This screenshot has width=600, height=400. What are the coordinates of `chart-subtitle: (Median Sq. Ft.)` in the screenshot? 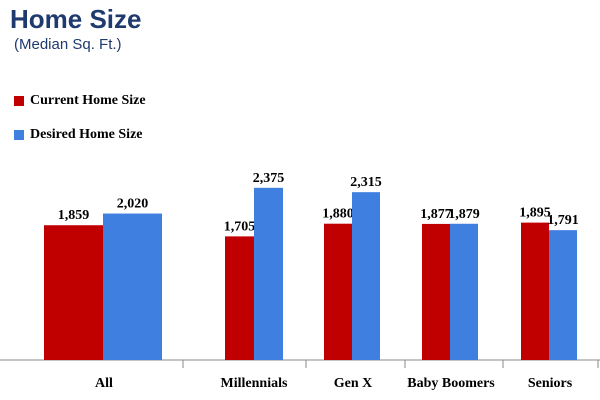 It's located at (68, 44).